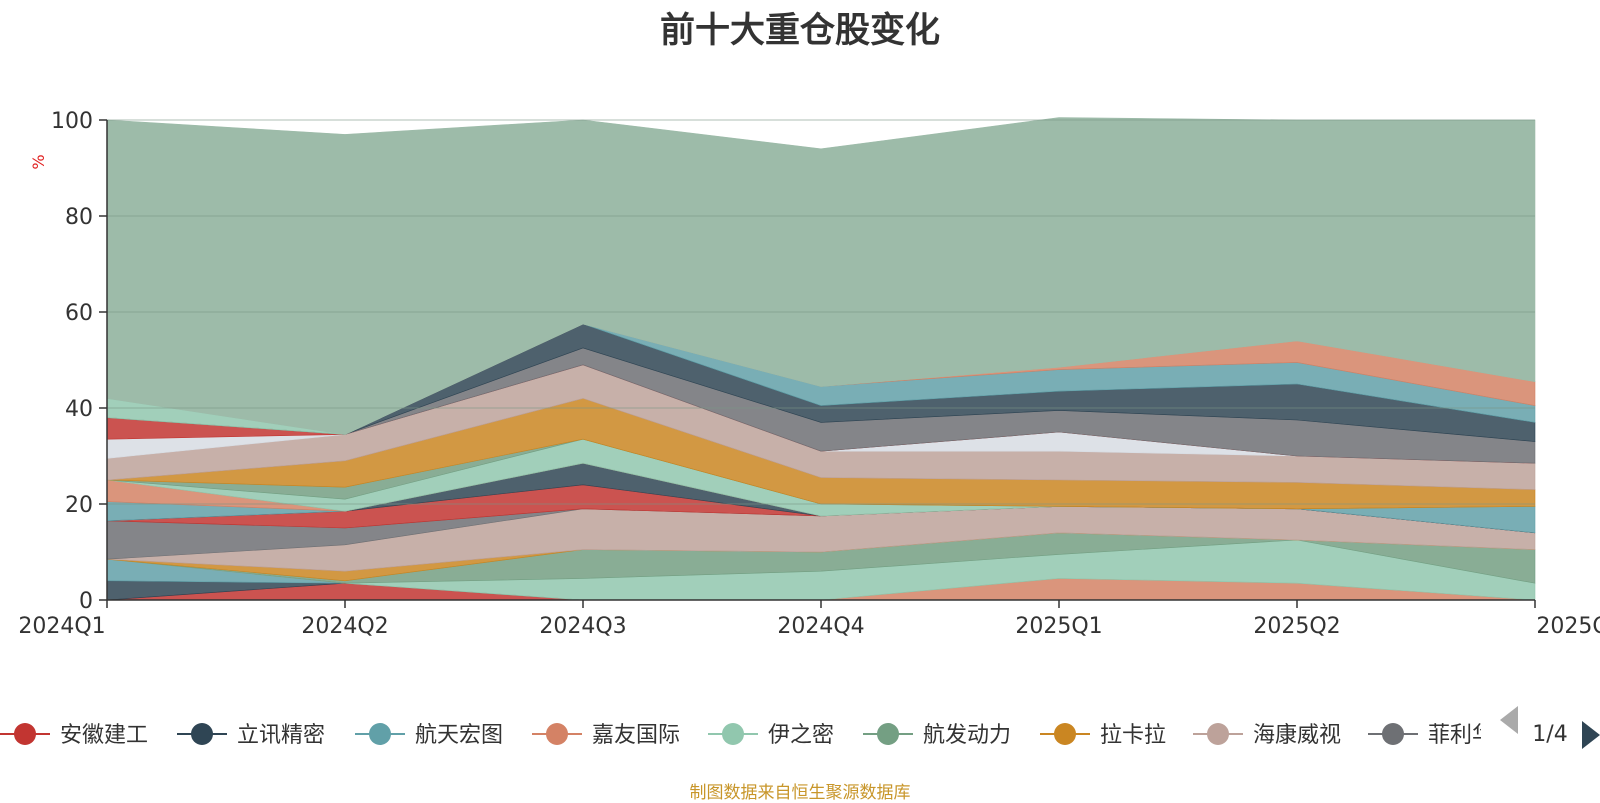  I want to click on x-tick-label: 2025Q1, so click(1058, 626).